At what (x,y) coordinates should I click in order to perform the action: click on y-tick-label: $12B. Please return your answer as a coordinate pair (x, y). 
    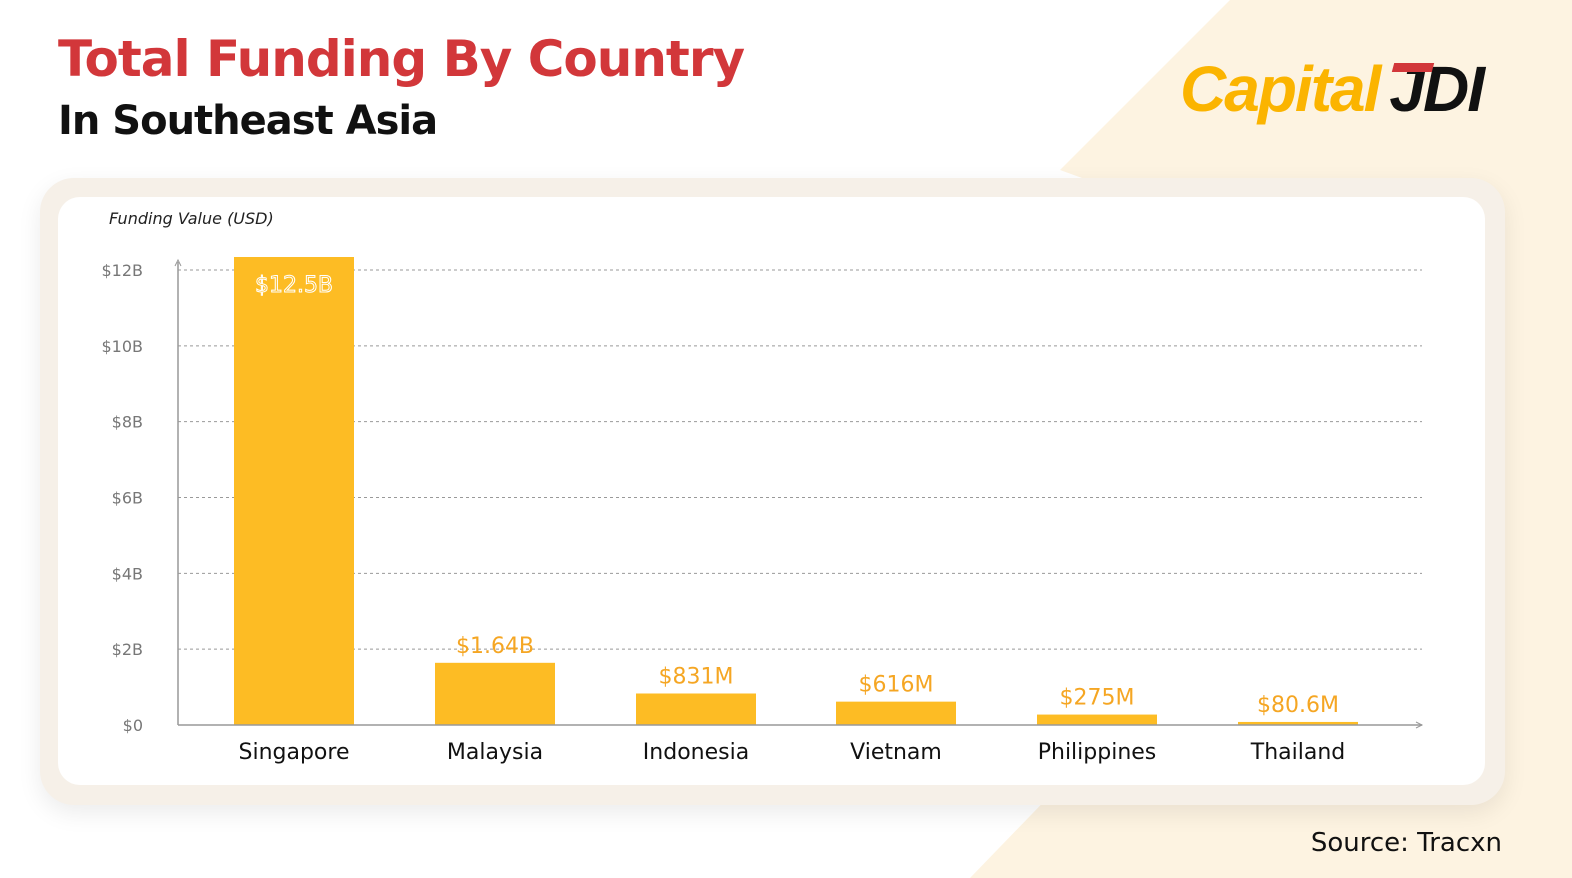
    Looking at the image, I should click on (122, 270).